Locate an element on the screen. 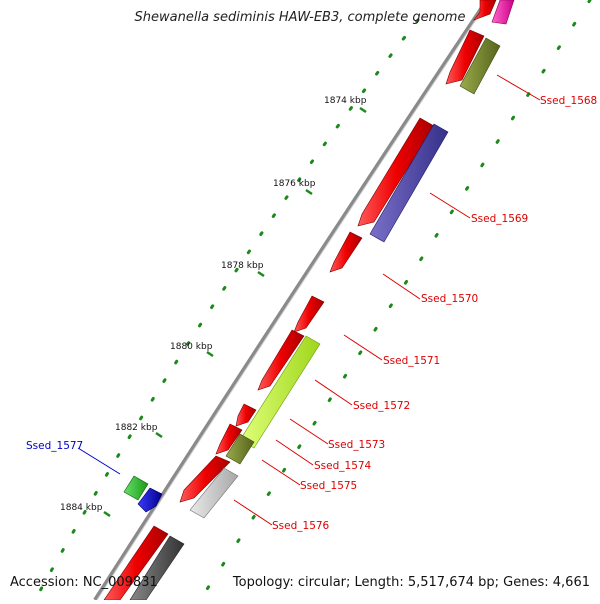 The width and height of the screenshot is (600, 604). gene-label: Ssed_1568 is located at coordinates (568, 101).